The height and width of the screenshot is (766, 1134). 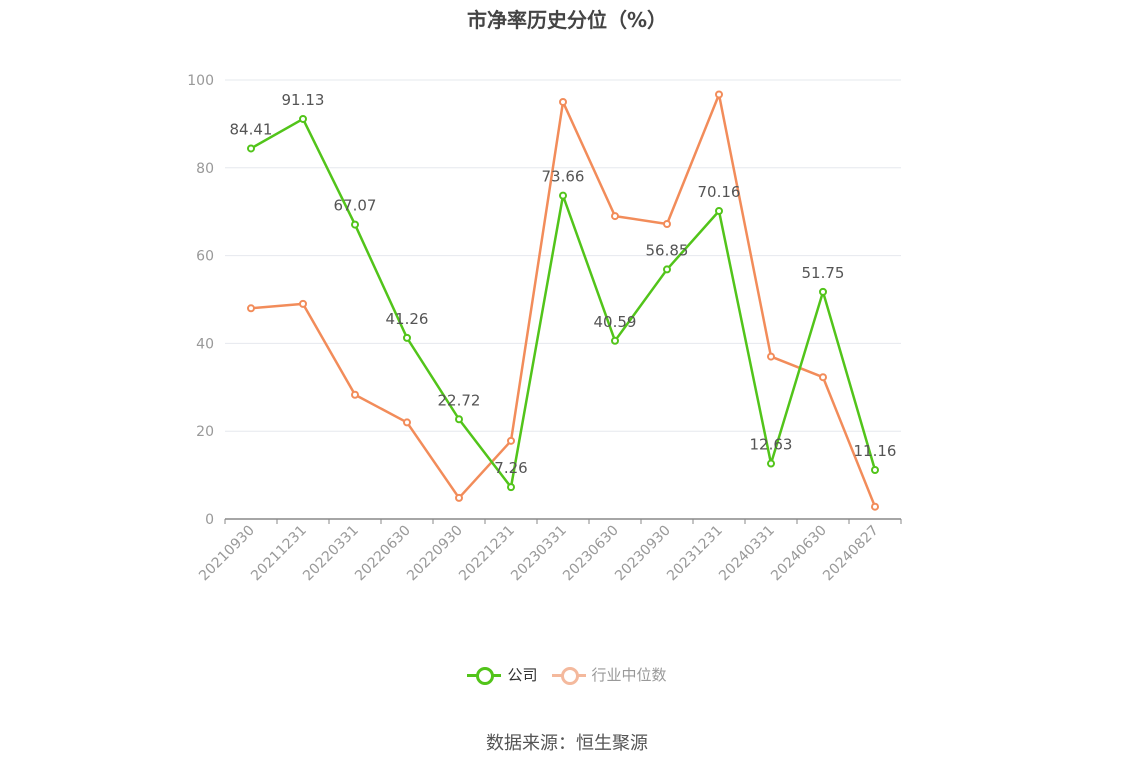 What do you see at coordinates (522, 675) in the screenshot?
I see `legend-company-label: 公司` at bounding box center [522, 675].